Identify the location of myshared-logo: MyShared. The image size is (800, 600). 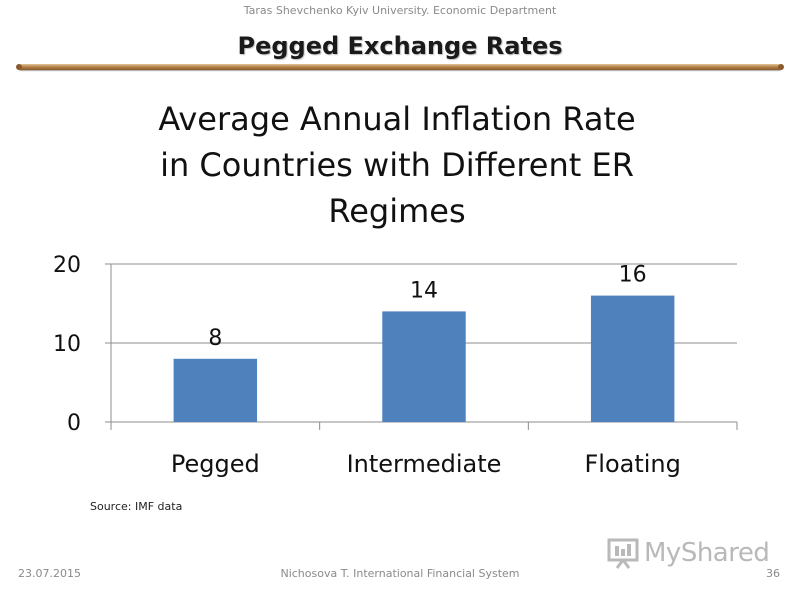
(688, 553).